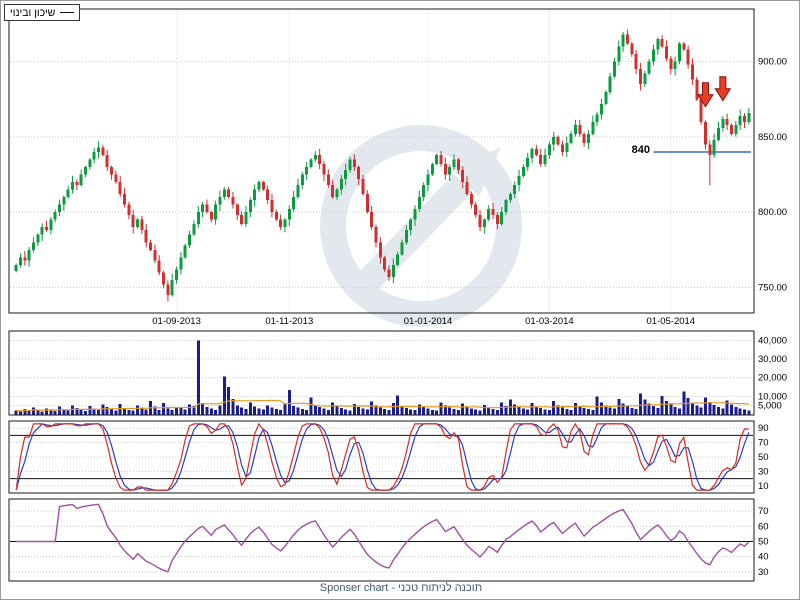 The image size is (800, 600). Describe the element at coordinates (763, 557) in the screenshot. I see `svg-text: 40` at that location.